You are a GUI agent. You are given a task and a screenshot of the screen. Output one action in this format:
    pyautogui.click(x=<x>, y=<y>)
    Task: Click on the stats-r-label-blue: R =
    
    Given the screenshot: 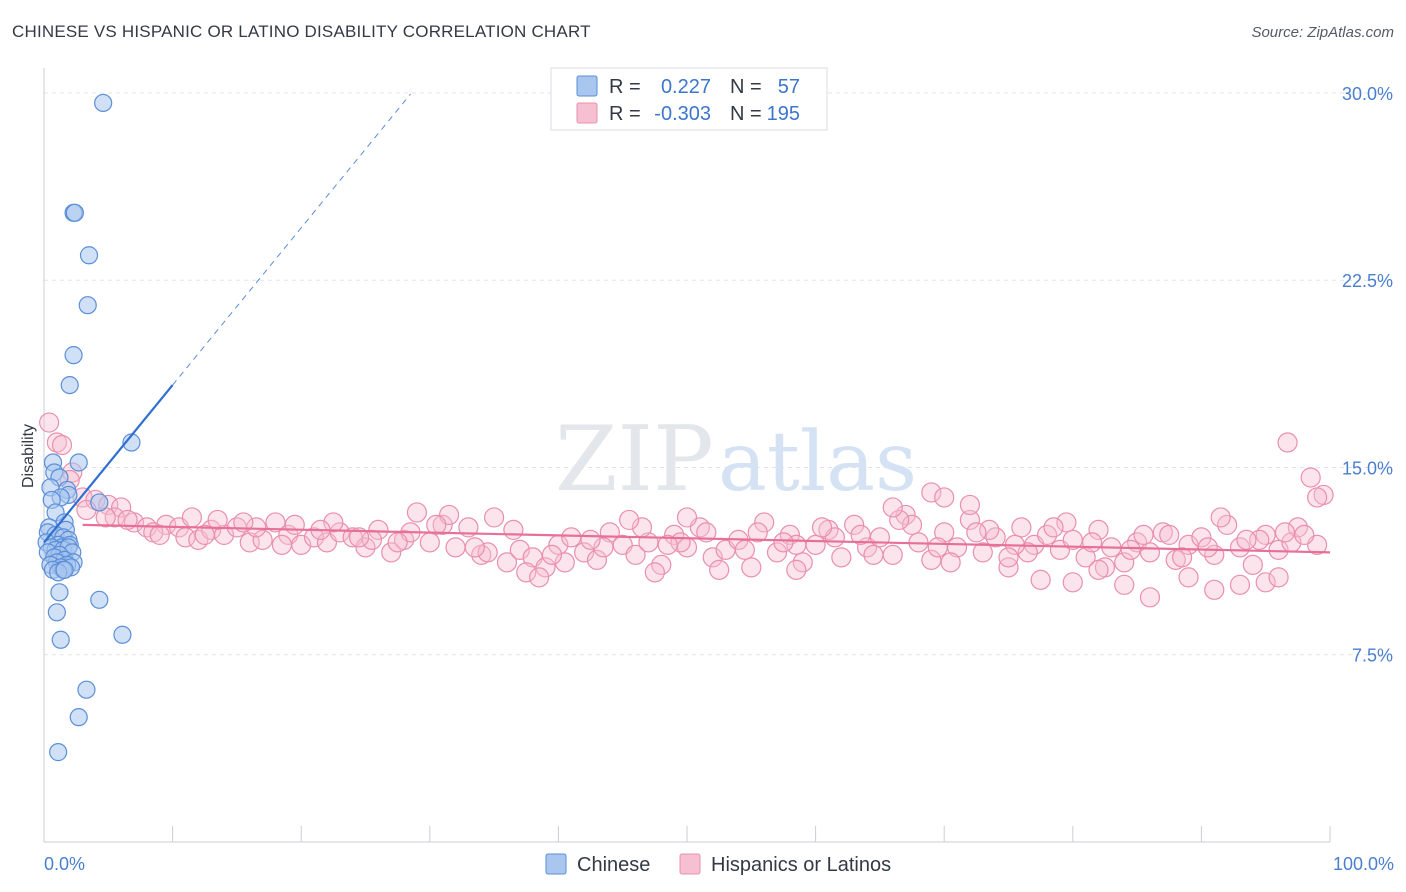 What is the action you would take?
    pyautogui.click(x=625, y=87)
    